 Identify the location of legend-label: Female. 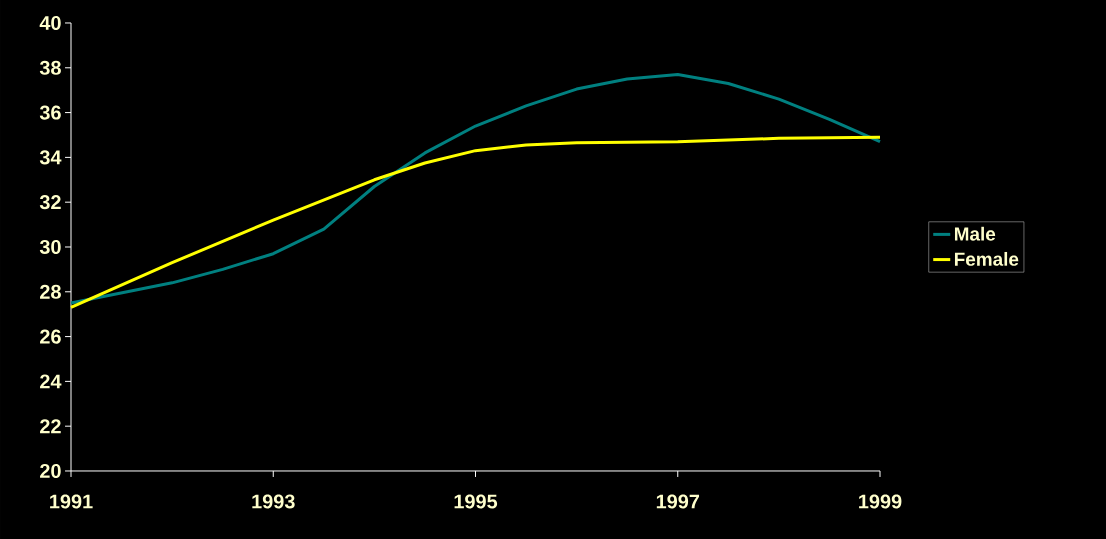
(986, 258).